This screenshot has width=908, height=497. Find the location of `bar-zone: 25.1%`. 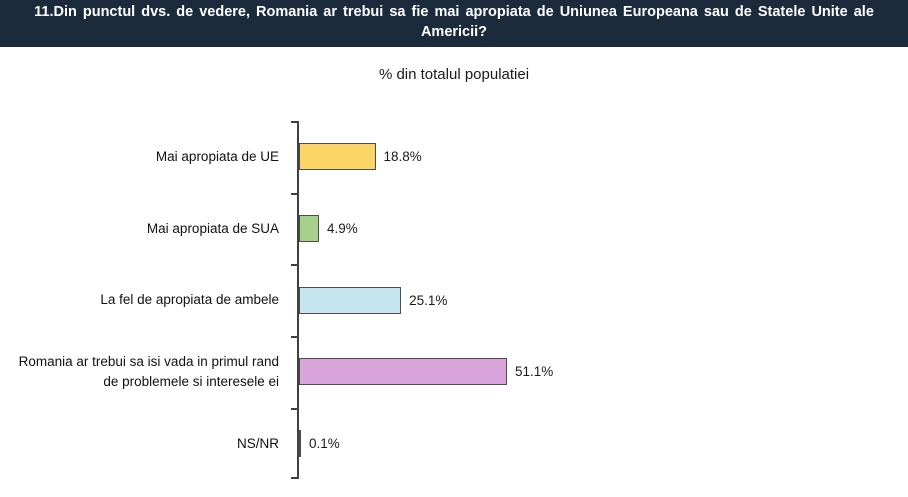

bar-zone: 25.1% is located at coordinates (373, 300).